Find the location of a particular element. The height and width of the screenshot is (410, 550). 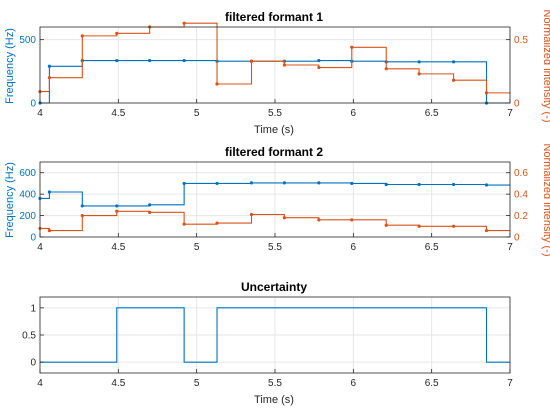

panel-2-ylabel-right: Normalized intensity (-) is located at coordinates (545, 199).